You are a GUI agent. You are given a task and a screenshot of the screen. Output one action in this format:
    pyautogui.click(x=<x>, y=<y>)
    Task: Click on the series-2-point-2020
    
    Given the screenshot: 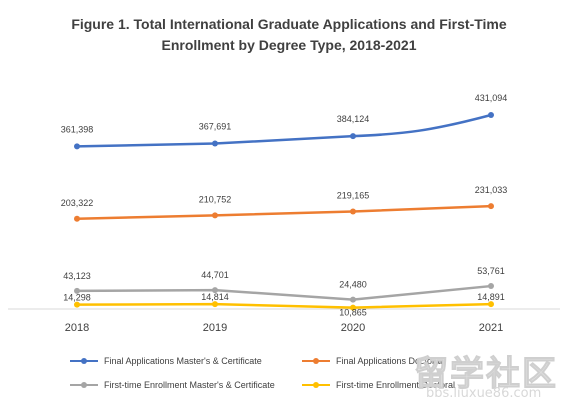 What is the action you would take?
    pyautogui.click(x=353, y=299)
    